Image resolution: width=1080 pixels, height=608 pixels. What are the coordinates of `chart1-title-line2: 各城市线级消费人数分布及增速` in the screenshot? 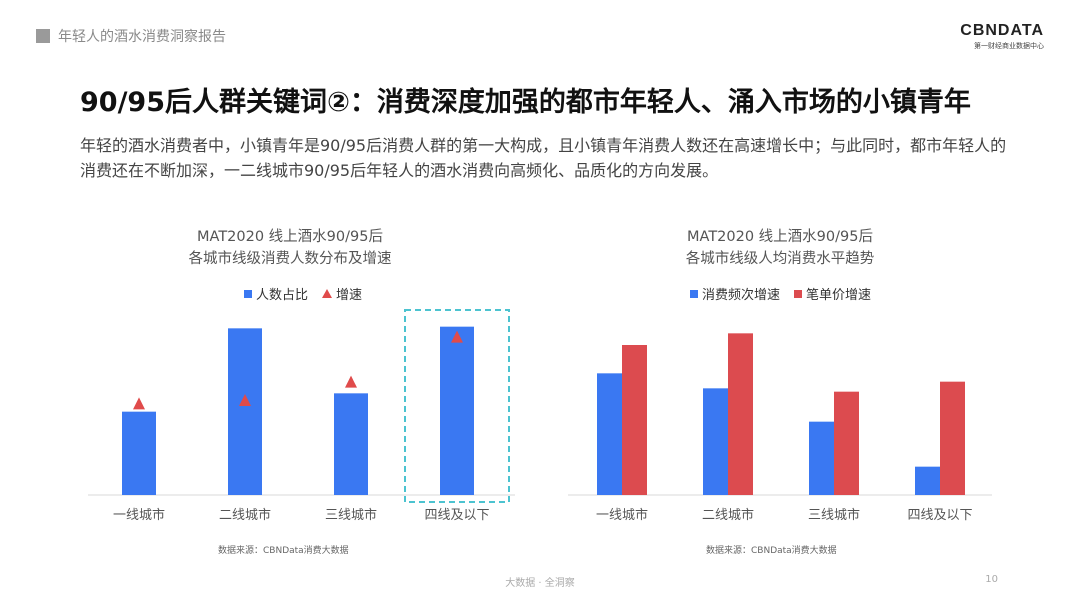 It's located at (290, 259).